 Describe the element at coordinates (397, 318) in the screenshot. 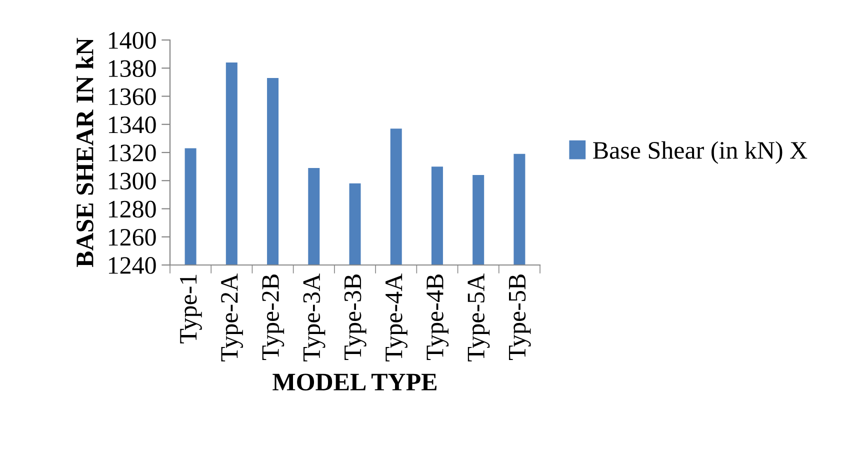

I see `x-tick-label: Type-4A` at that location.